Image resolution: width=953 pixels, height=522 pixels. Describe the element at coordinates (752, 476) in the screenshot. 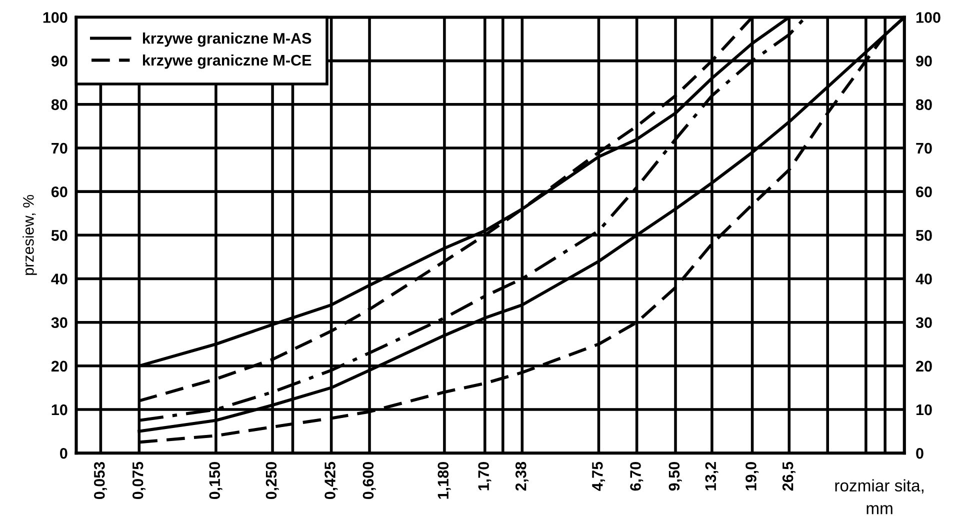

I see `x-tick-label: 19,0` at that location.